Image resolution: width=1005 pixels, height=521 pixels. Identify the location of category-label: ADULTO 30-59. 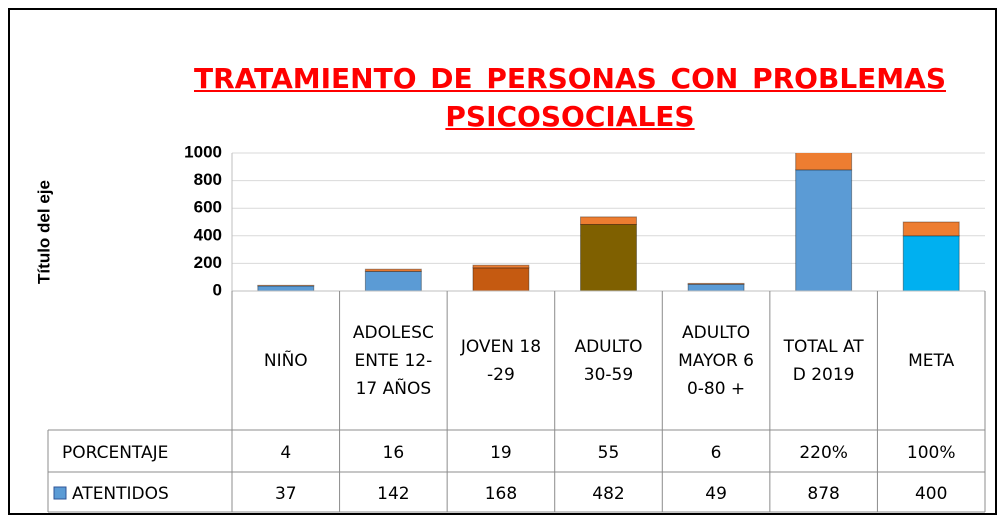
(608, 360).